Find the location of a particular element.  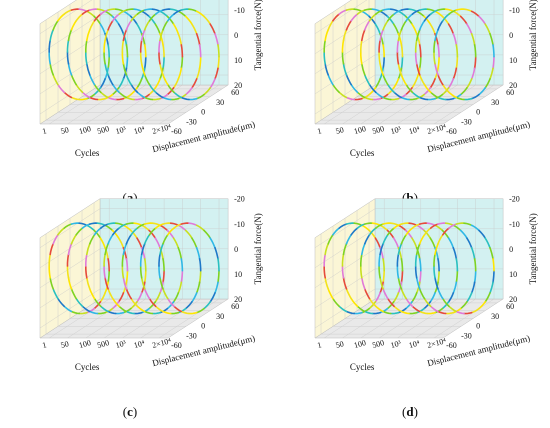

displacement-tick-label: -60 is located at coordinates (451, 345).